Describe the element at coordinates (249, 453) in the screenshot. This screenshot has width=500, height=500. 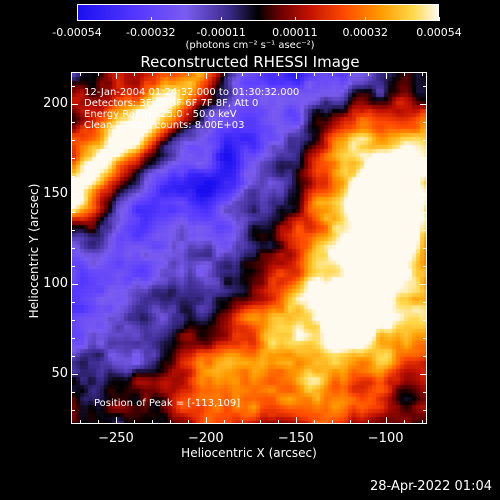
I see `x-axis-label: Heliocentric X (arcsec)` at that location.